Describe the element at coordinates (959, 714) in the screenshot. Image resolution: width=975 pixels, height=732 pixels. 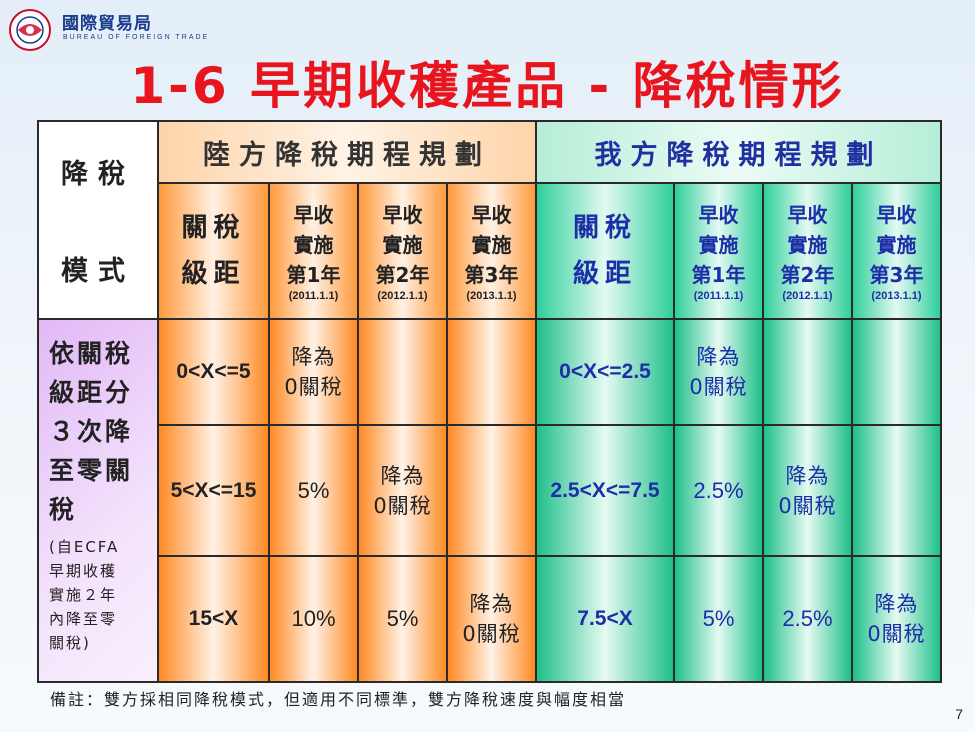
I see `page-number: 7` at that location.